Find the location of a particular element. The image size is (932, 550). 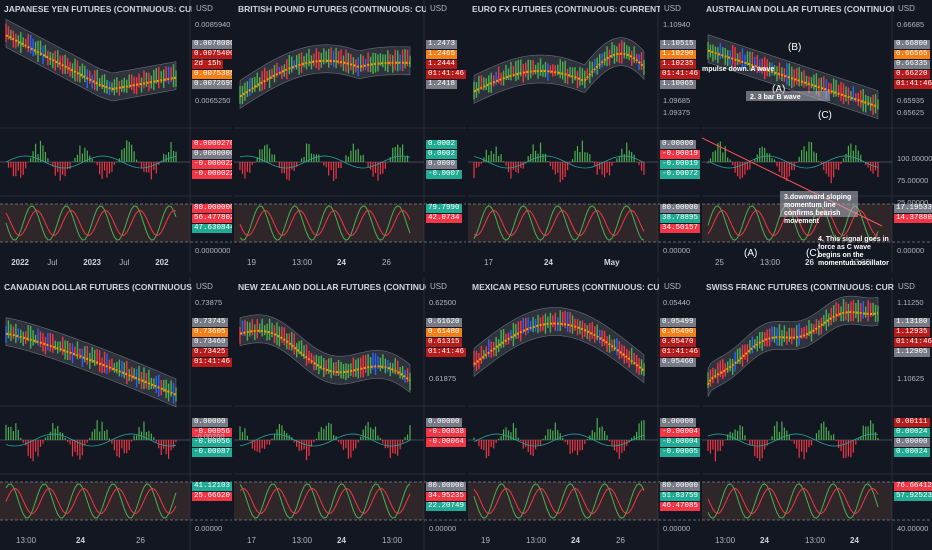

price-tag: 0.61620 is located at coordinates (444, 322).